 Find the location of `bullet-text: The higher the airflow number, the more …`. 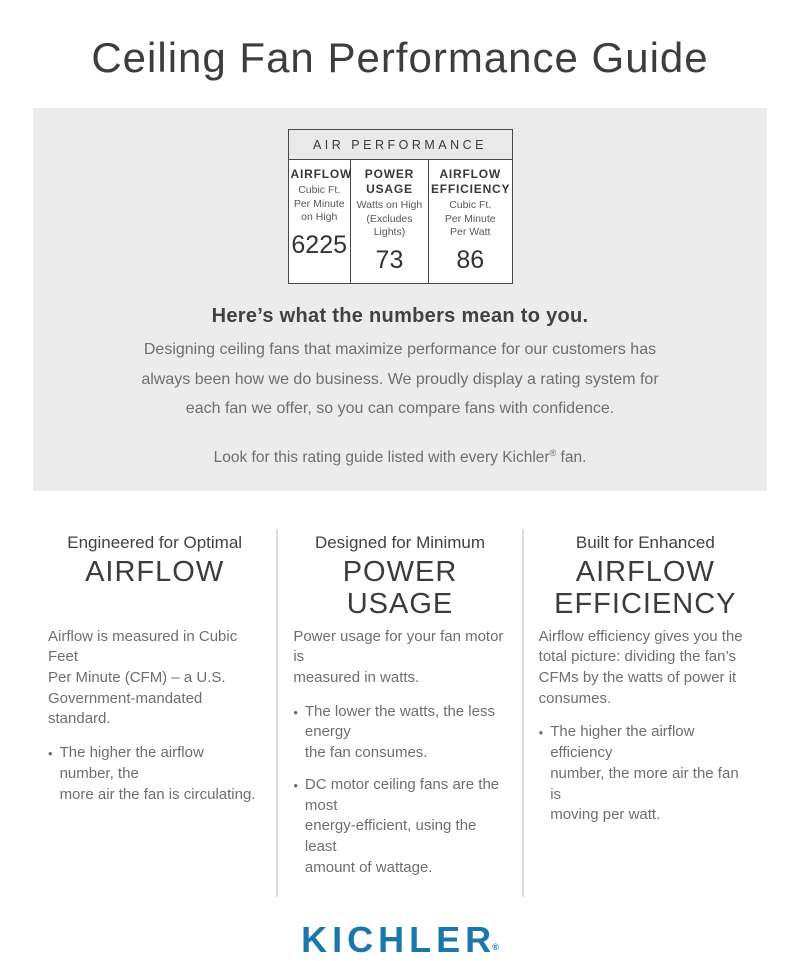

bullet-text: The higher the airflow number, the more … is located at coordinates (157, 773).